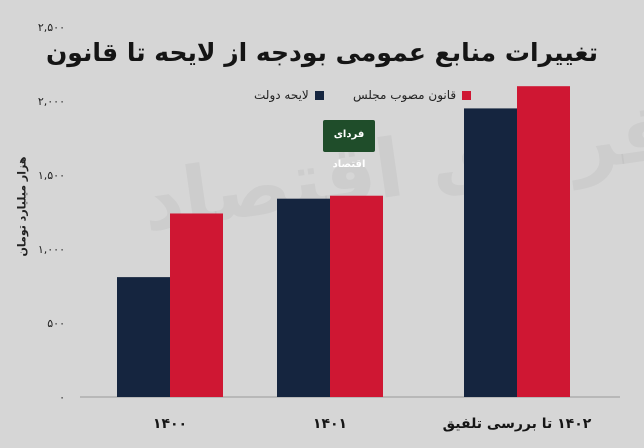  Describe the element at coordinates (517, 424) in the screenshot. I see `x-tick-label: ۱۴۰۲ تا بررسی تلفیق` at that location.